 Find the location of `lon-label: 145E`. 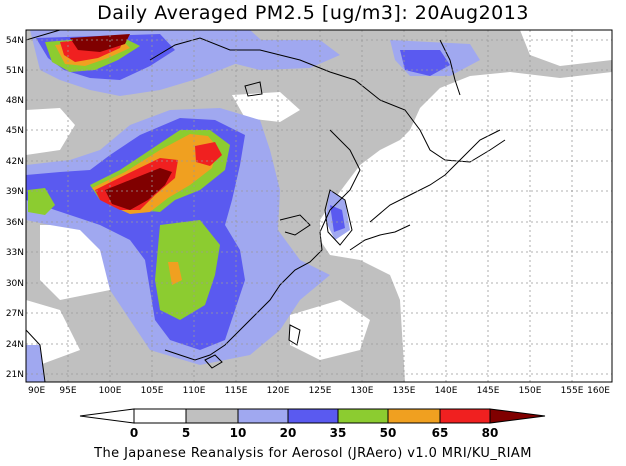

lon-label: 145E is located at coordinates (488, 391).